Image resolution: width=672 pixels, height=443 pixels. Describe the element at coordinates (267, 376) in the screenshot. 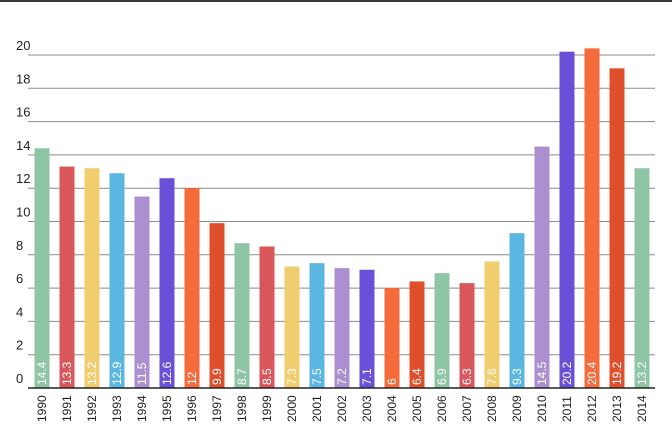

I see `data-label: 8.5` at that location.